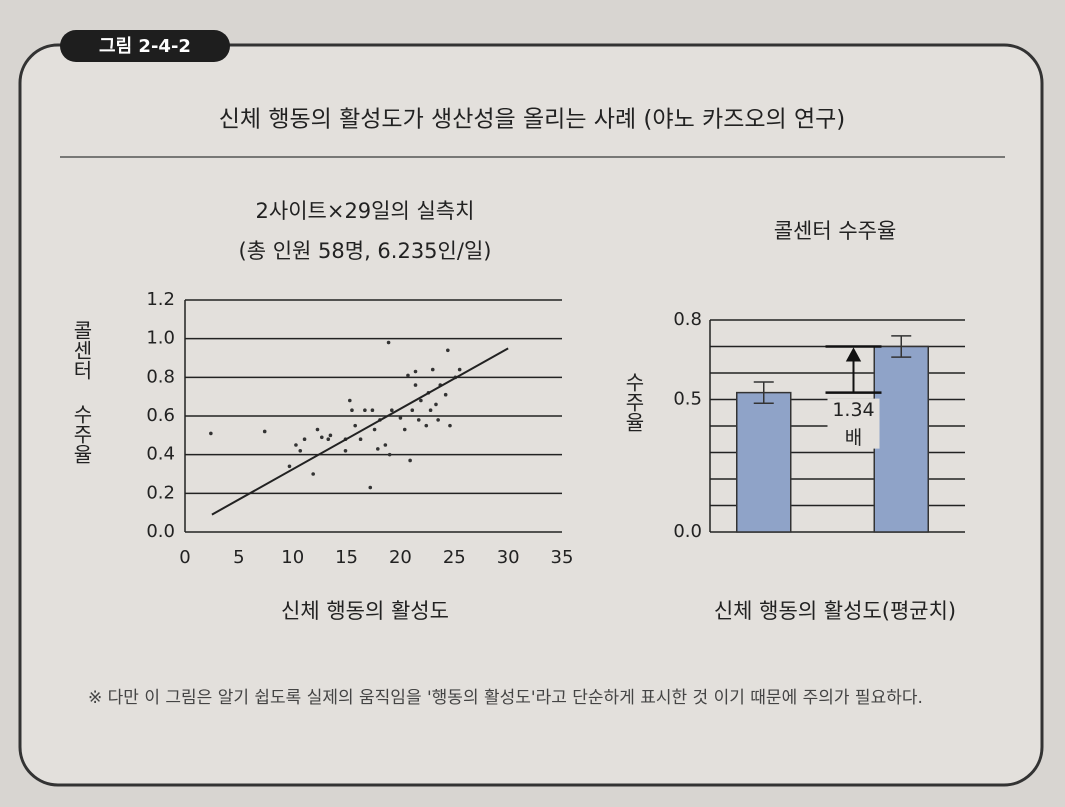  I want to click on figure-badge, so click(145, 46).